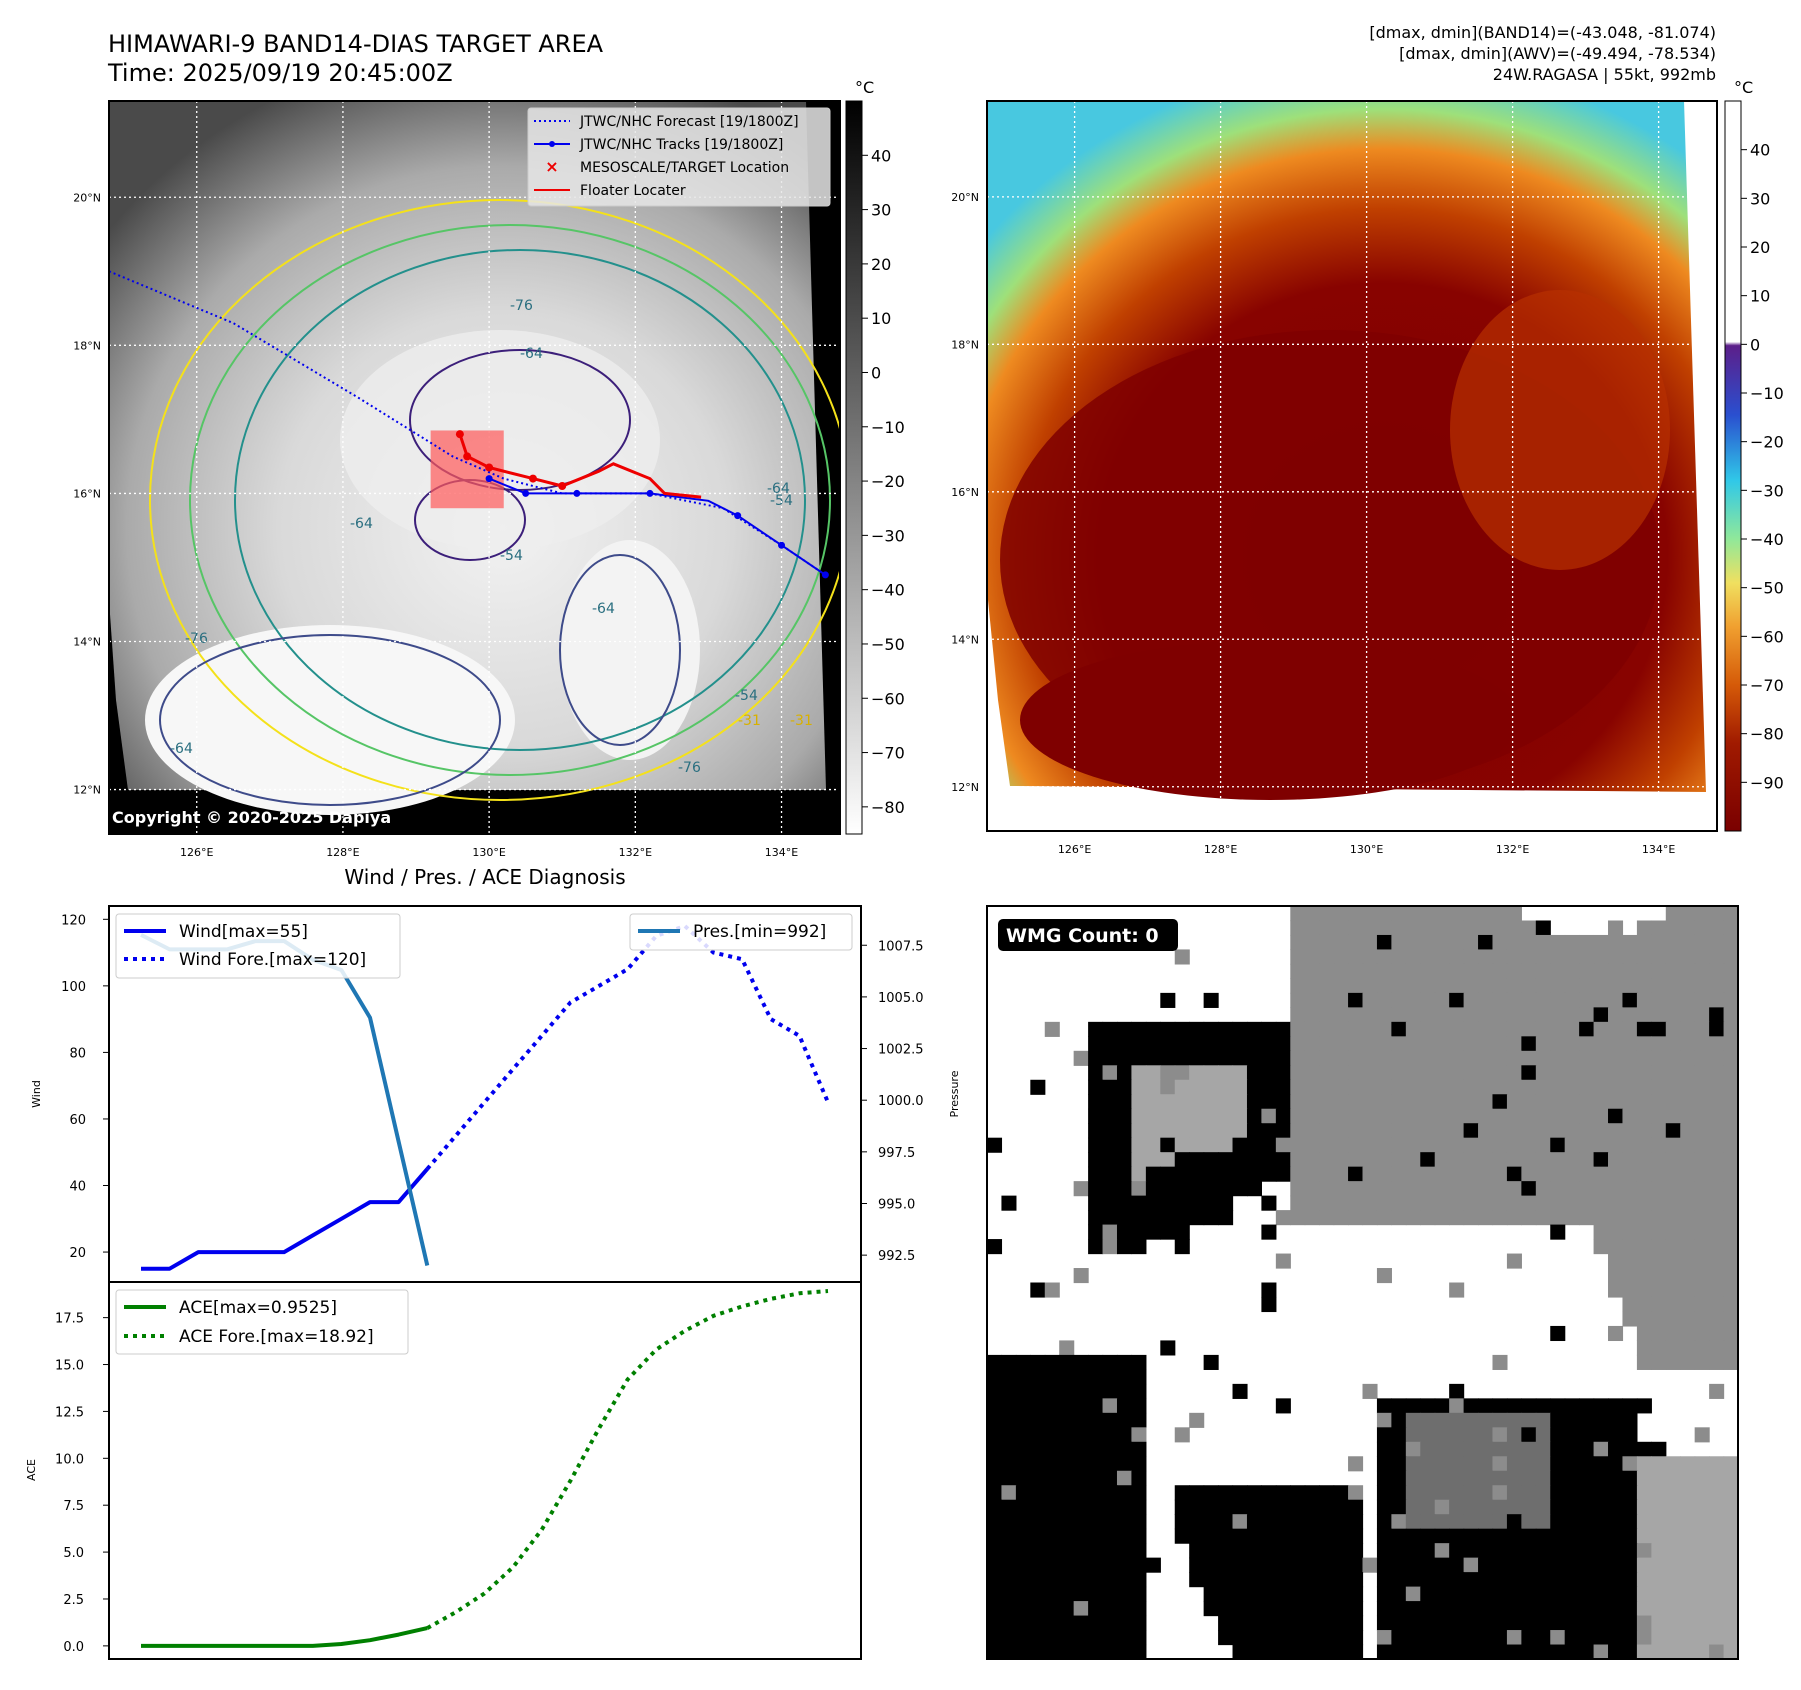 The height and width of the screenshot is (1690, 1801). I want to click on colorbar-tick-label: 30, so click(881, 210).